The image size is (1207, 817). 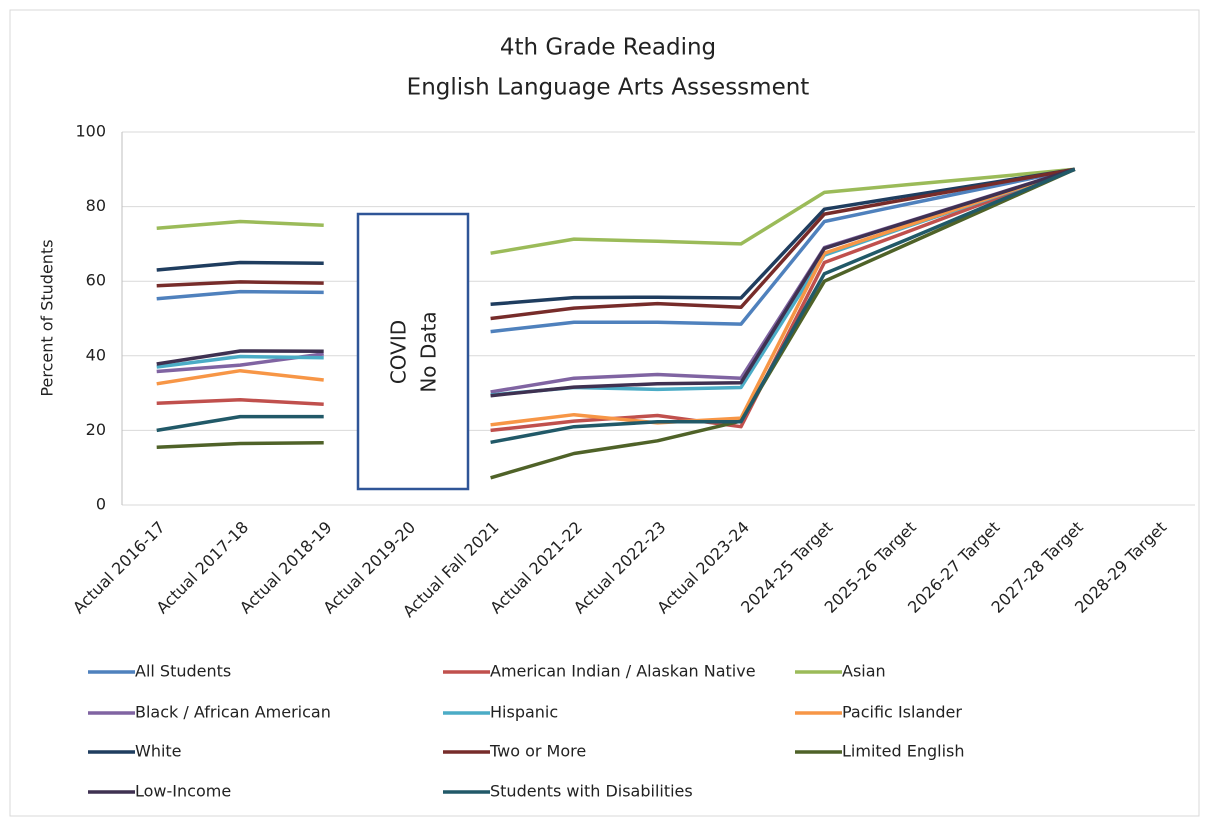 What do you see at coordinates (101, 504) in the screenshot?
I see `y-tick-label: 0` at bounding box center [101, 504].